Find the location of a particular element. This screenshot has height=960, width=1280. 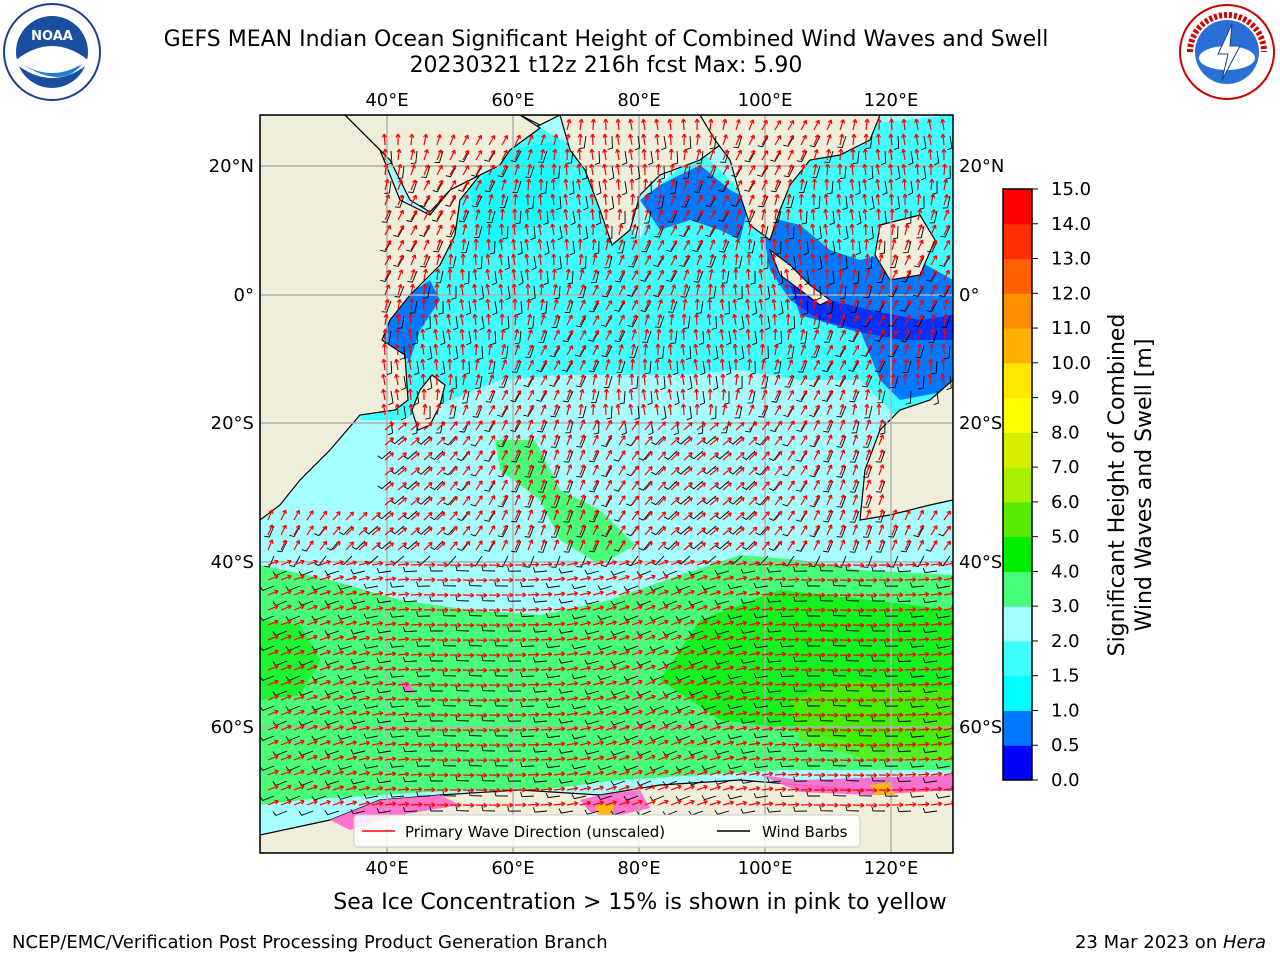

right-lat-label: 0° is located at coordinates (969, 295).